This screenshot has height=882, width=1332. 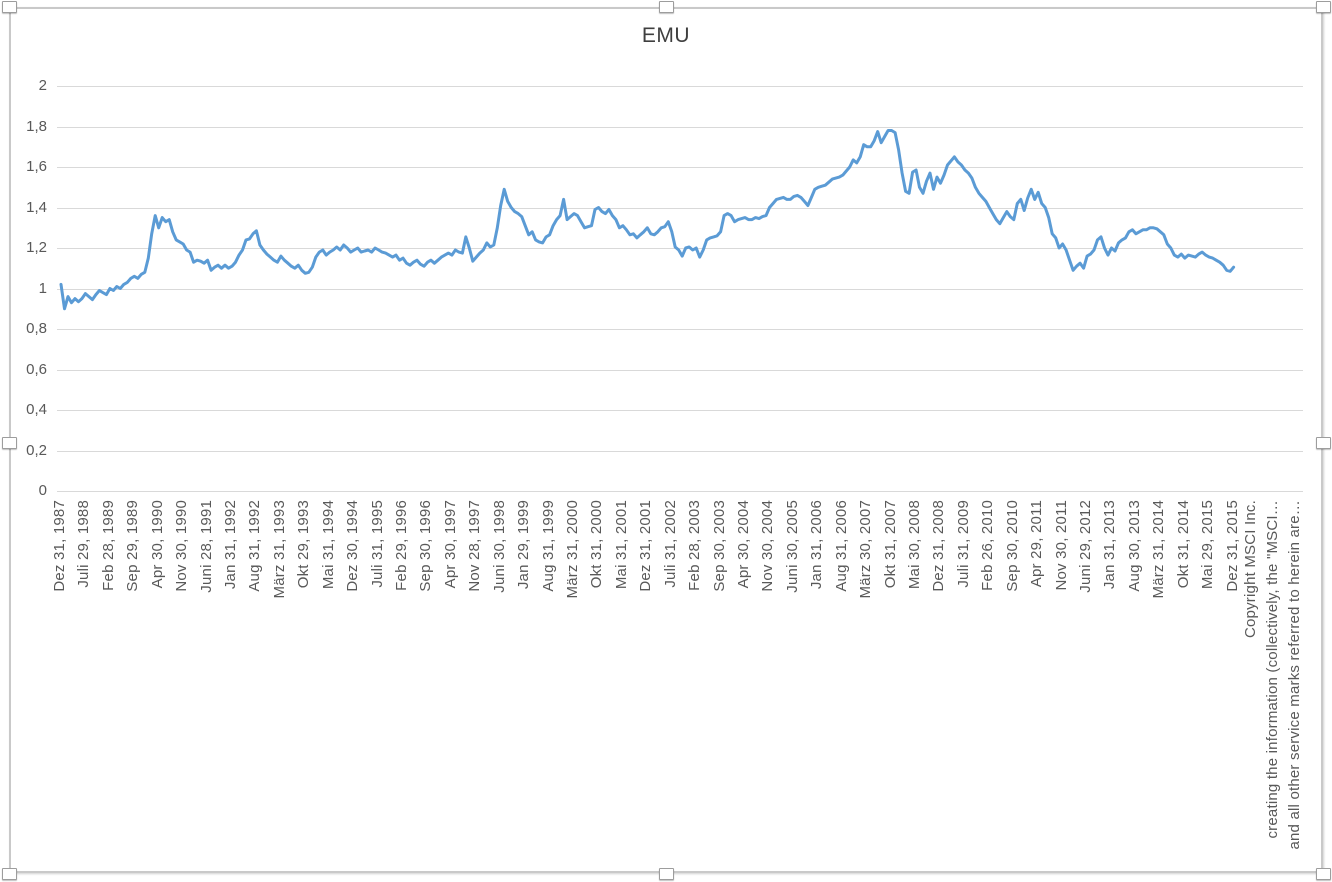 I want to click on x-axis-label: März 31, 2000, so click(x=573, y=549).